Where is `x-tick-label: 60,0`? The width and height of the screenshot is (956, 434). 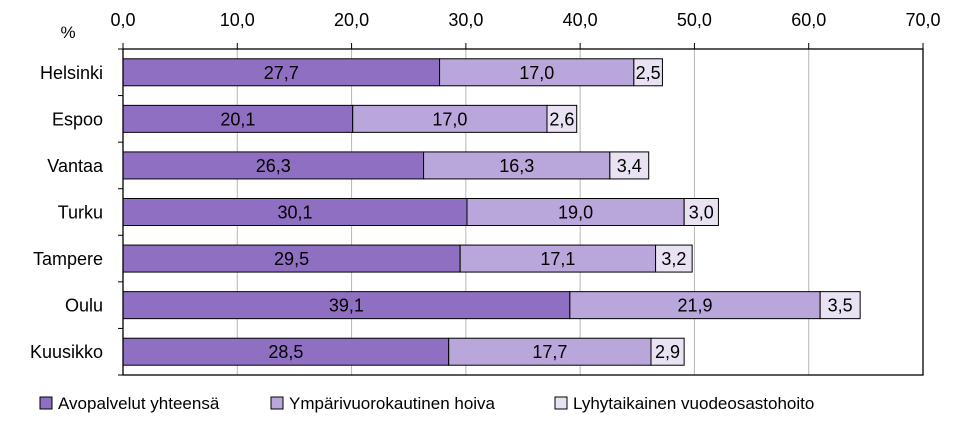 x-tick-label: 60,0 is located at coordinates (808, 20).